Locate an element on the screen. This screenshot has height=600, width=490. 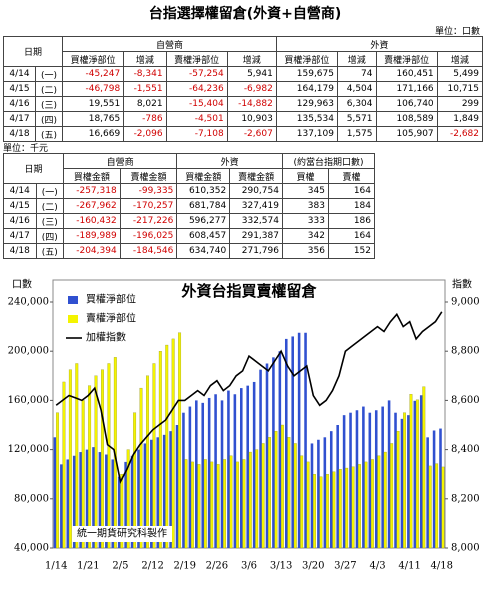
cell: 1,849 is located at coordinates (460, 119).